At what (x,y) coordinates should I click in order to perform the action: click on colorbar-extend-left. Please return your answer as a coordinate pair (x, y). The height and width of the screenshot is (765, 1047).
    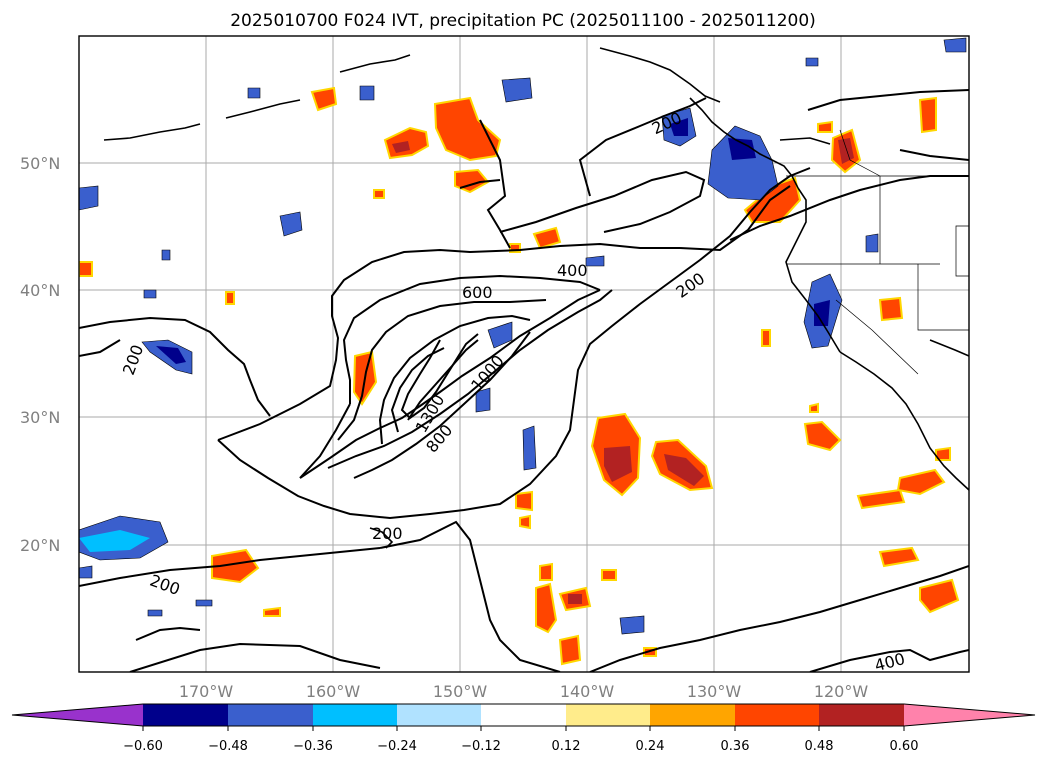
    Looking at the image, I should click on (77, 715).